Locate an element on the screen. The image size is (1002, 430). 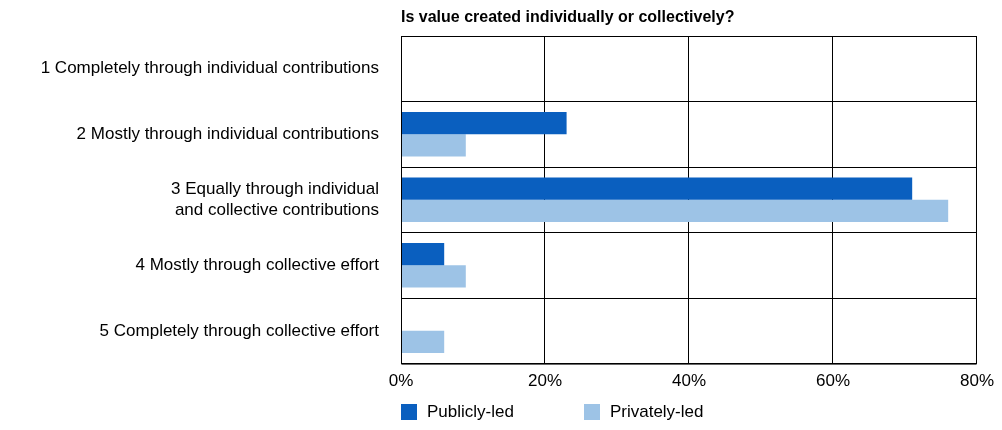
legend-label: Privately-led is located at coordinates (656, 412).